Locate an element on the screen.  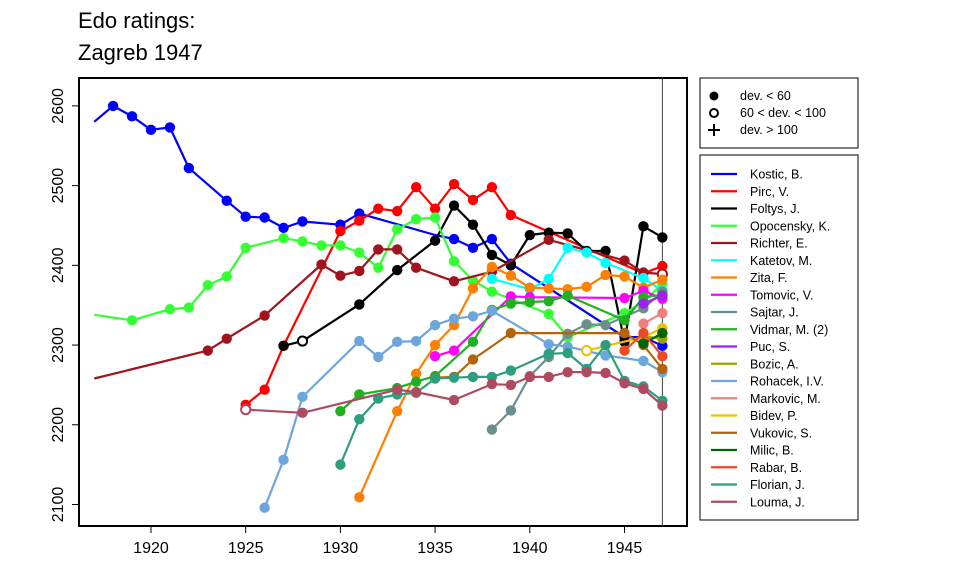
legend-label-bidev-p: Bidev, P. is located at coordinates (774, 416).